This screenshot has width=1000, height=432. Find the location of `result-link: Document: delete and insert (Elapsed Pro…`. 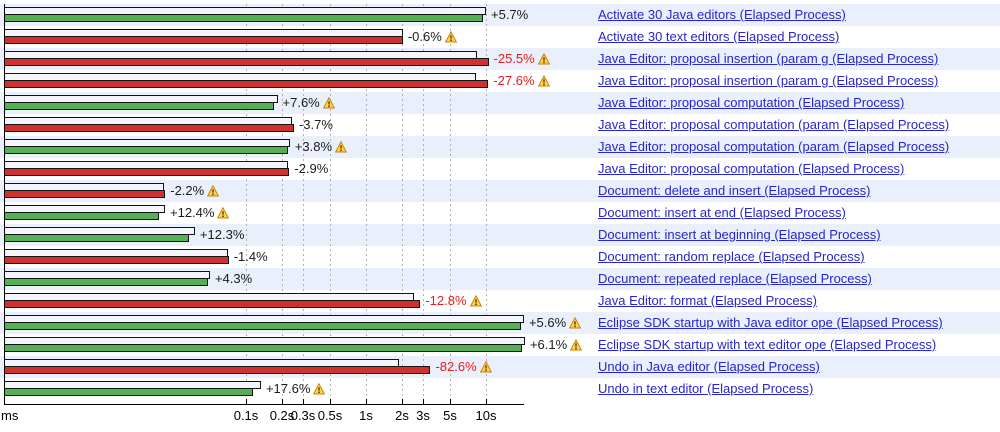

result-link: Document: delete and insert (Elapsed Pro… is located at coordinates (734, 190).